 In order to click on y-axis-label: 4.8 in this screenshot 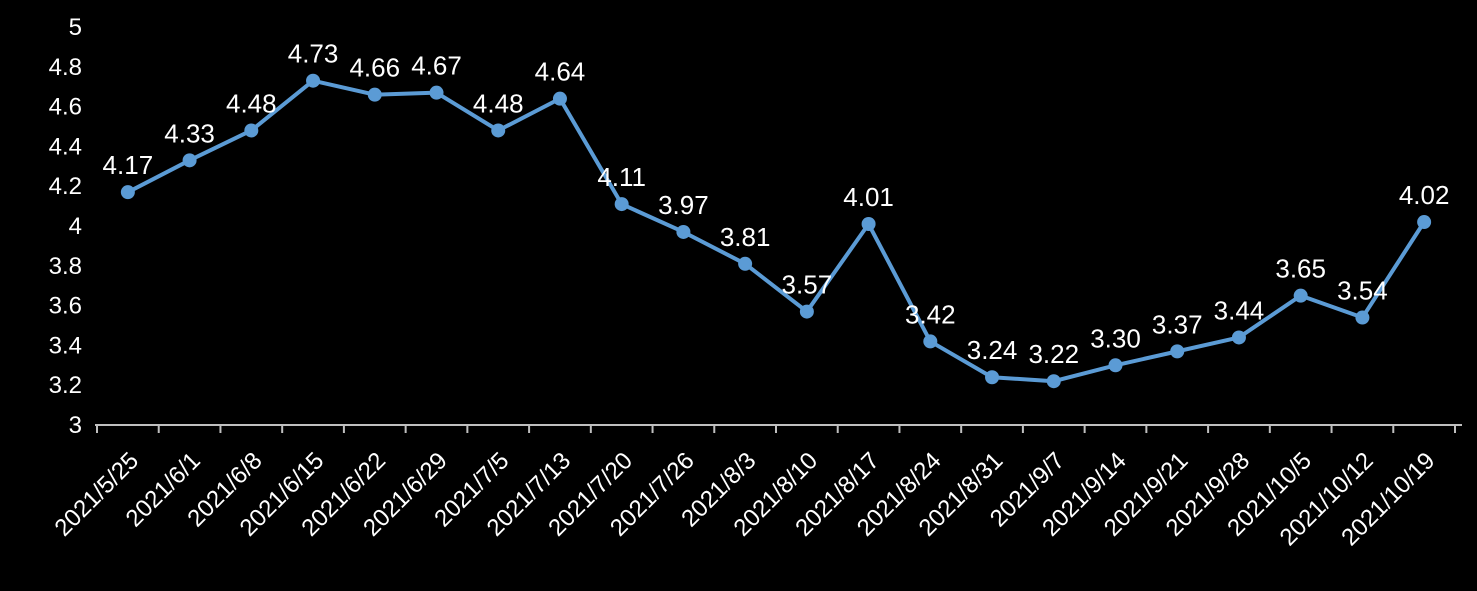, I will do `click(65, 67)`.